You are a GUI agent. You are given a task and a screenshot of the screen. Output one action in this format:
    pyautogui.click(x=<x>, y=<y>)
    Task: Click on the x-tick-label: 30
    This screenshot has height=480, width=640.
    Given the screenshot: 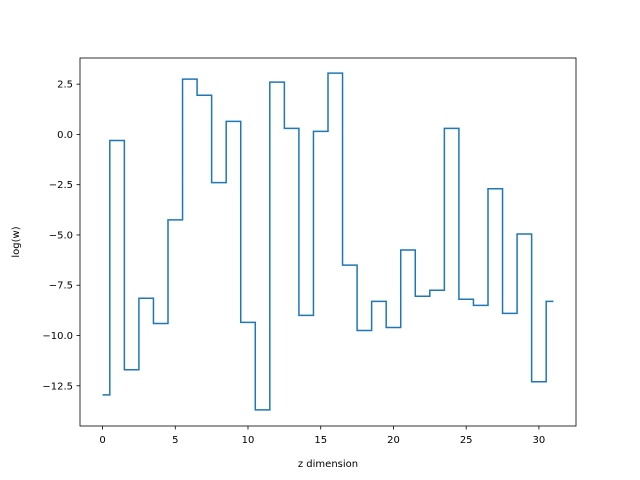 What is the action you would take?
    pyautogui.click(x=539, y=440)
    